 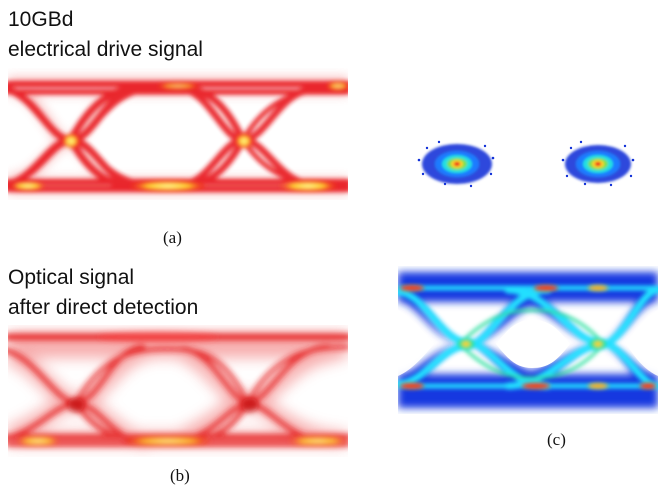 I want to click on panel-b-title-line1: Optical signal, so click(x=71, y=277).